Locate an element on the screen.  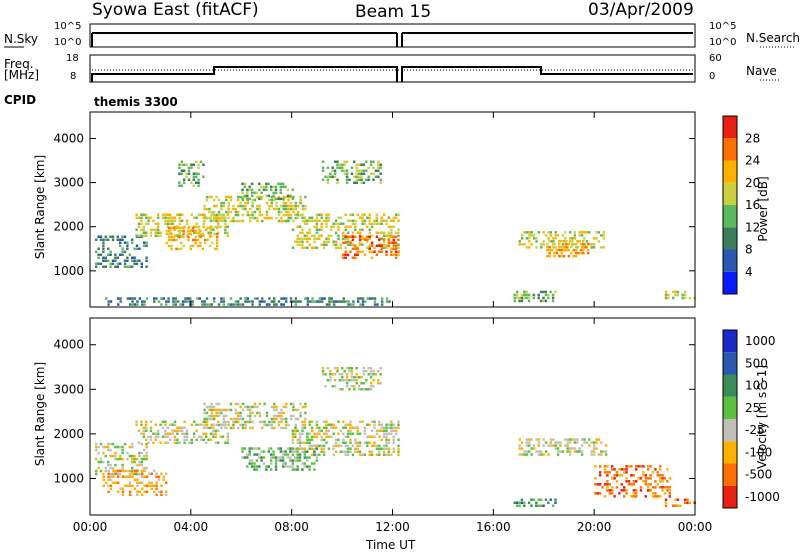
colorbar-tick-label: -1000 is located at coordinates (762, 497).